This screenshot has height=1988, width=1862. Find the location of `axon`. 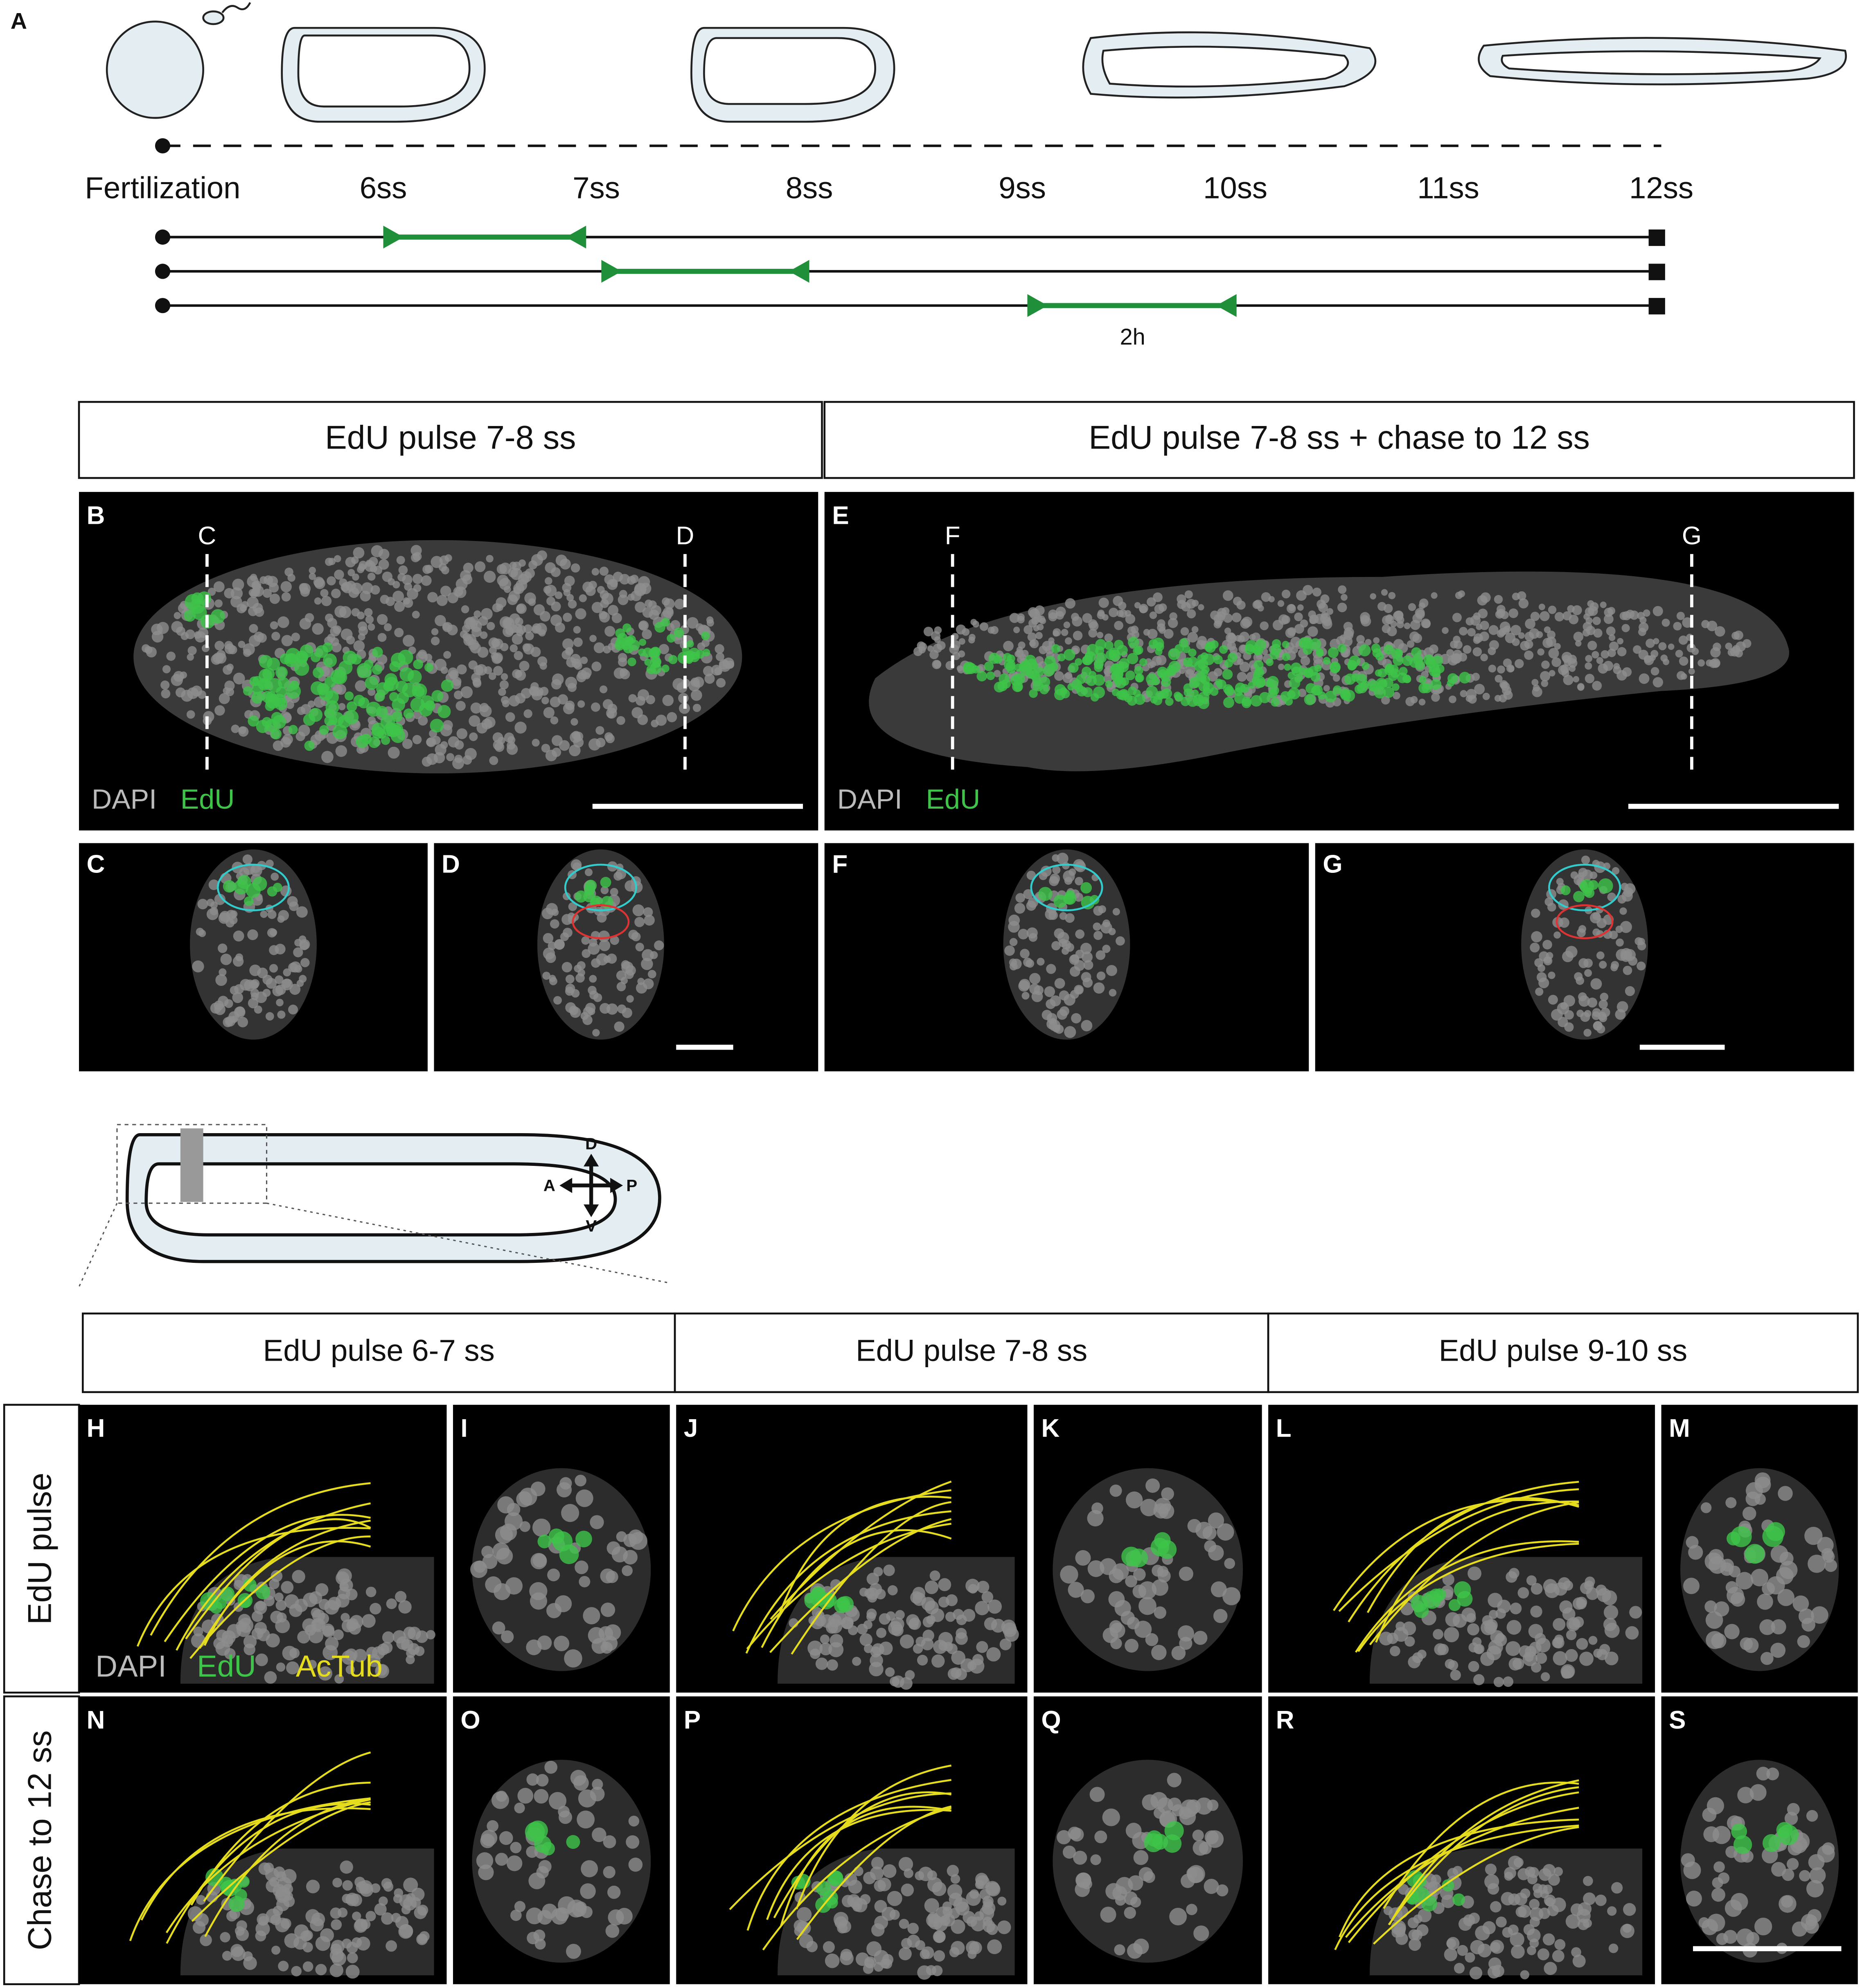

axon is located at coordinates (871, 1578).